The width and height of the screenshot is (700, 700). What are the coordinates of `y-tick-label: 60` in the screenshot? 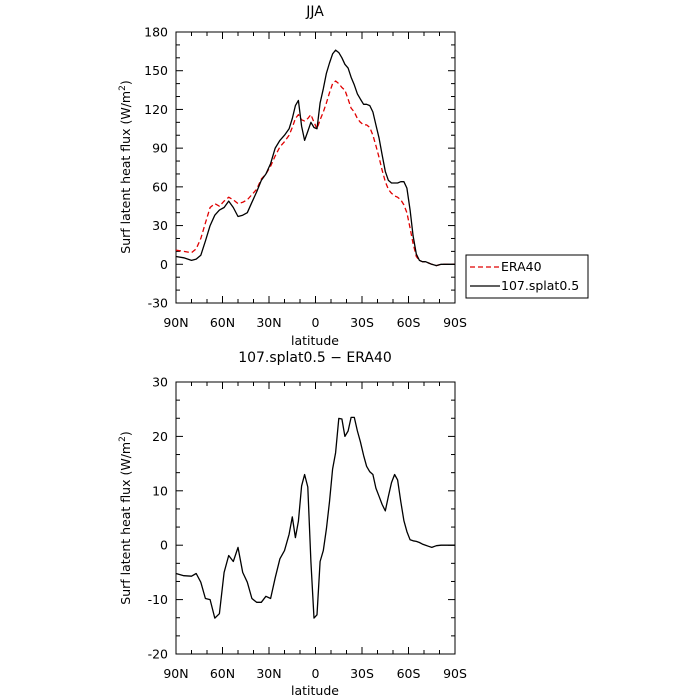 It's located at (160, 186).